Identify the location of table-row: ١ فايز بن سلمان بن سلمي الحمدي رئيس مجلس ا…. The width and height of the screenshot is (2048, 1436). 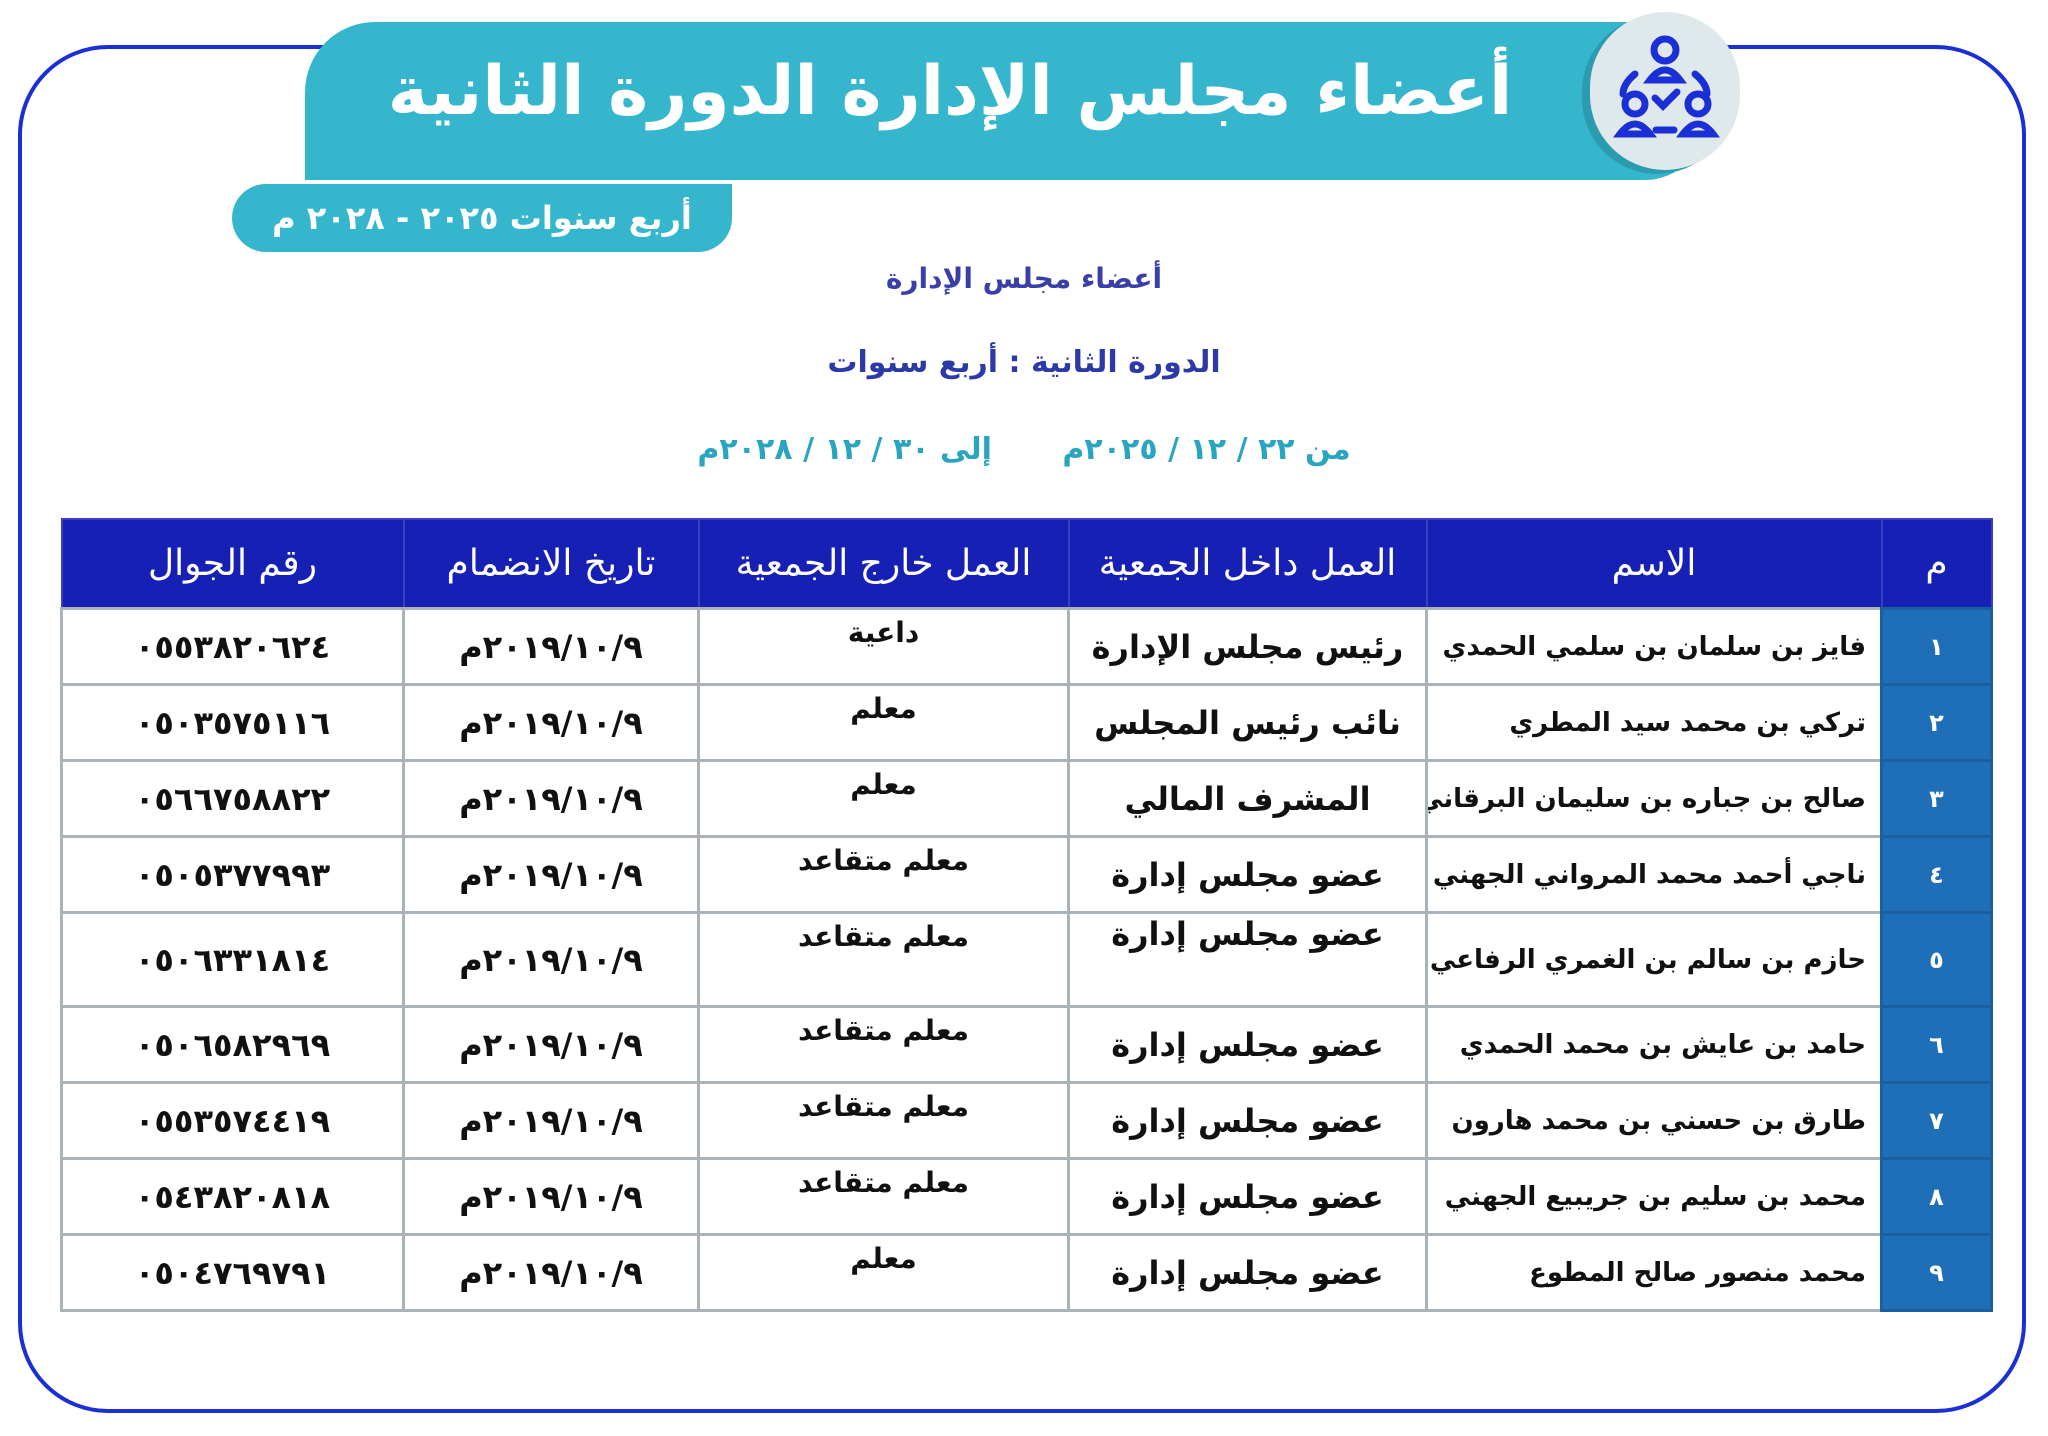
(1026, 646).